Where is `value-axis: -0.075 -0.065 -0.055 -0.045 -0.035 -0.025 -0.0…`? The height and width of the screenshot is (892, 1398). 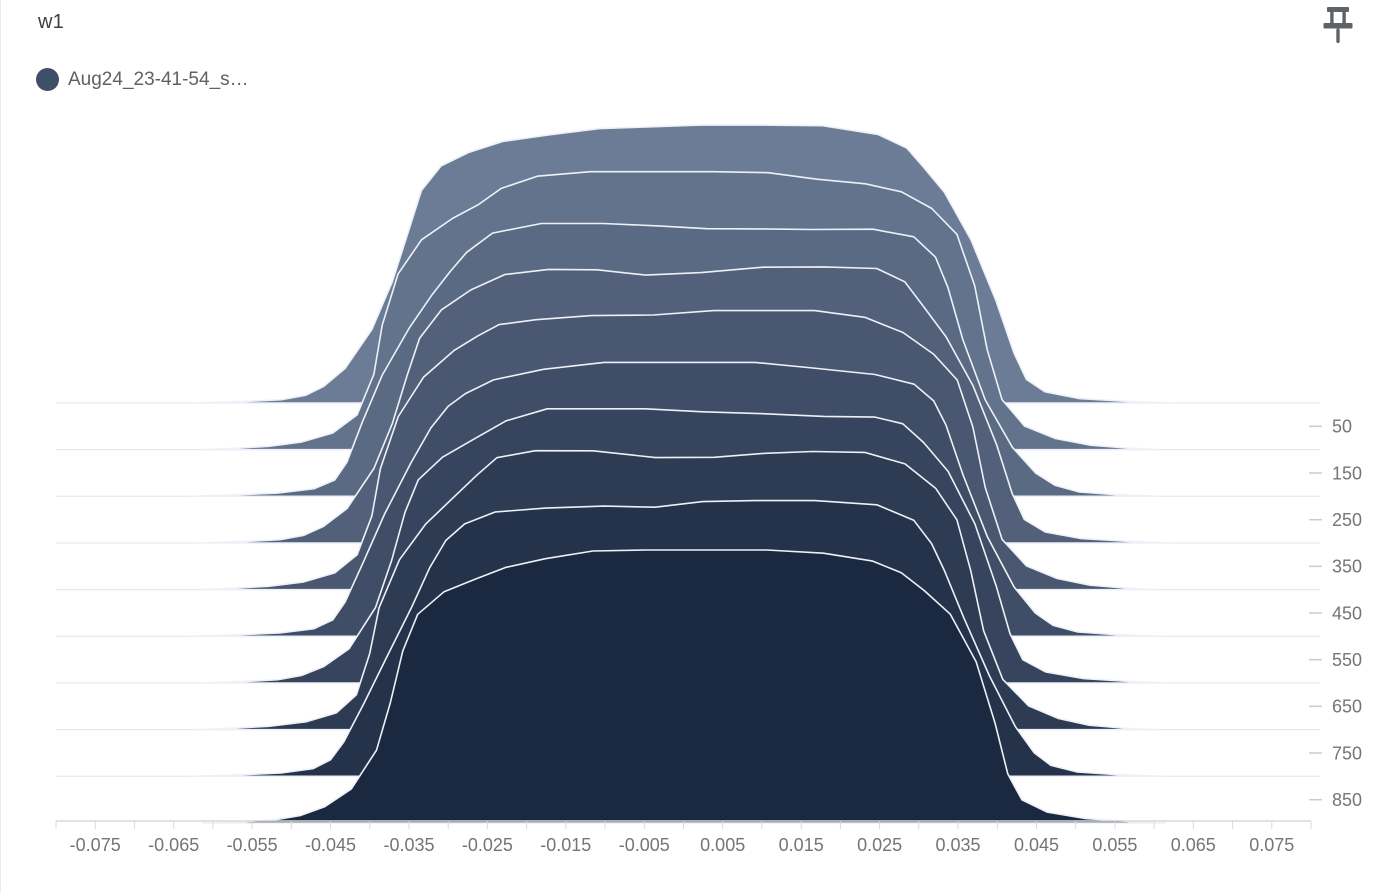
value-axis: -0.075 -0.065 -0.055 -0.045 -0.035 -0.025 -0.0… is located at coordinates (683, 837).